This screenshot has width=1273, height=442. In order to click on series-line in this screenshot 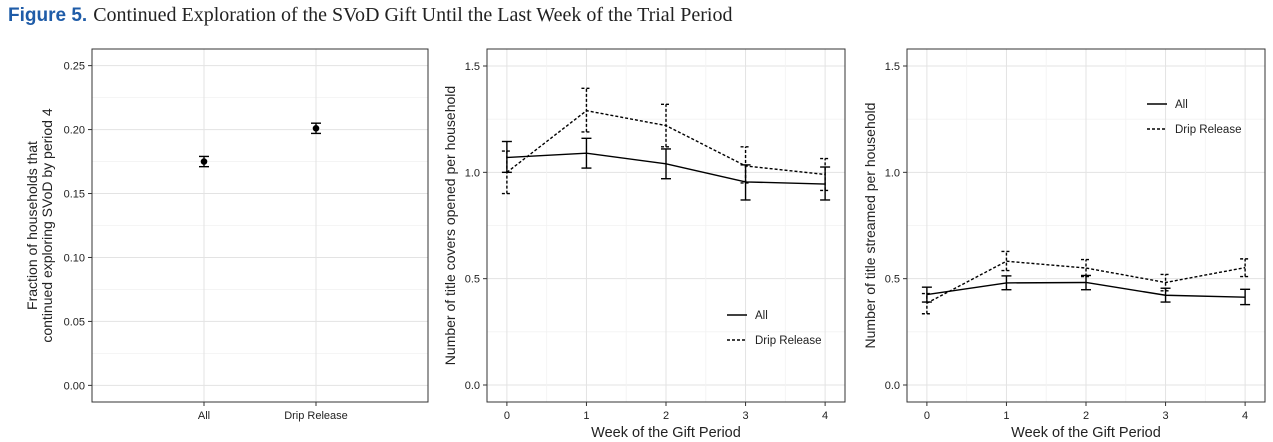, I will do `click(1086, 282)`.